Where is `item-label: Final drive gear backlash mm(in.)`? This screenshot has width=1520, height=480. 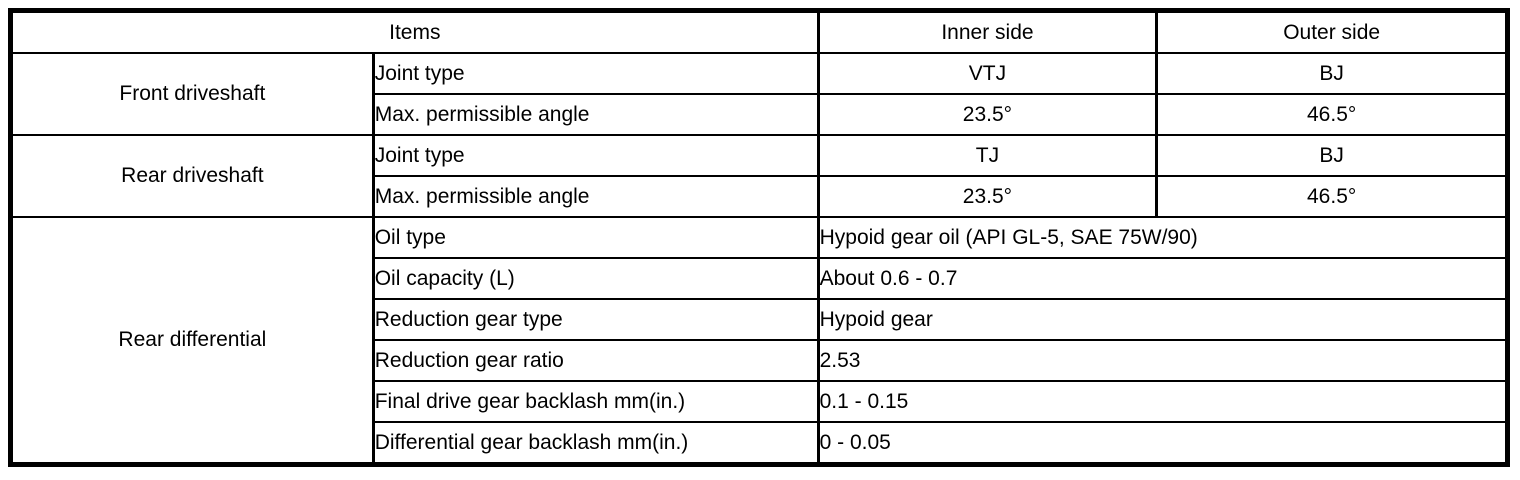
item-label: Final drive gear backlash mm(in.) is located at coordinates (595, 401).